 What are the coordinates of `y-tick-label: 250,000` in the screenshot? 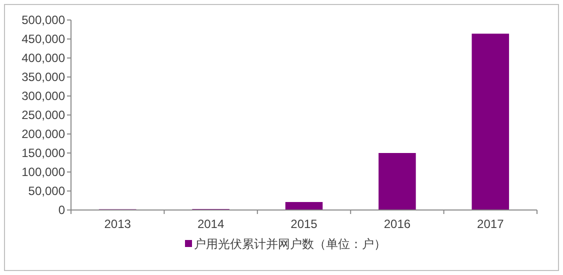 It's located at (44, 115).